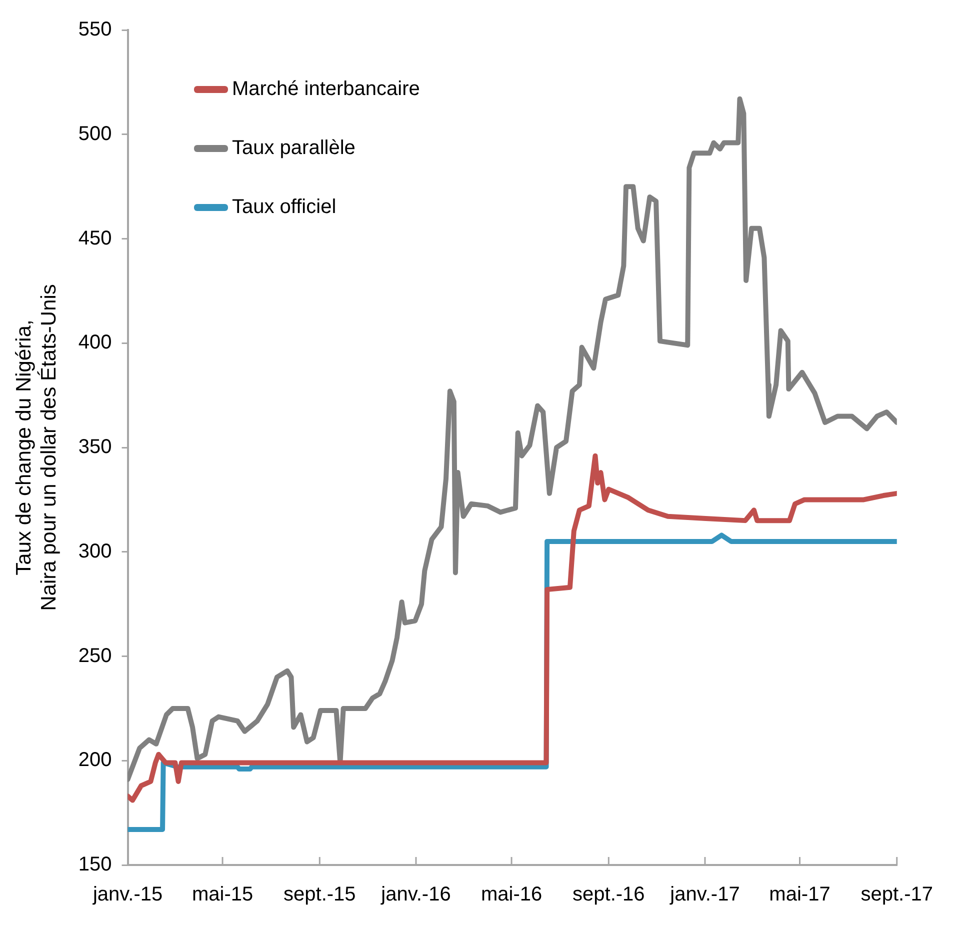 The image size is (959, 933). What do you see at coordinates (95, 447) in the screenshot?
I see `y-tick-label: 350` at bounding box center [95, 447].